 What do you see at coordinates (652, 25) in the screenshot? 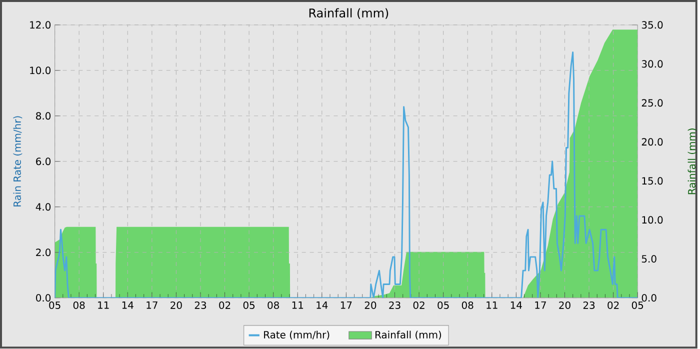
I see `y2-tick-label: 35.0` at bounding box center [652, 25].